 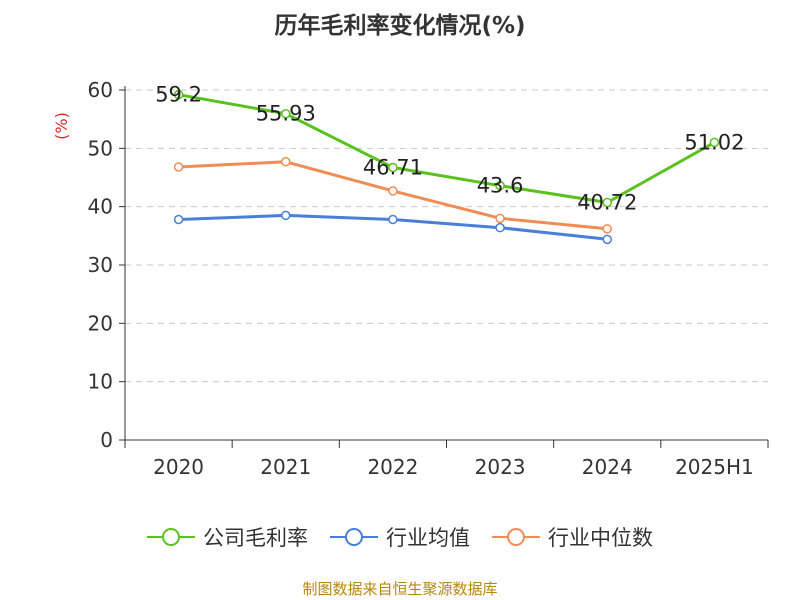 What do you see at coordinates (400, 589) in the screenshot?
I see `source-note: 制图数据来自恒生聚源数据库` at bounding box center [400, 589].